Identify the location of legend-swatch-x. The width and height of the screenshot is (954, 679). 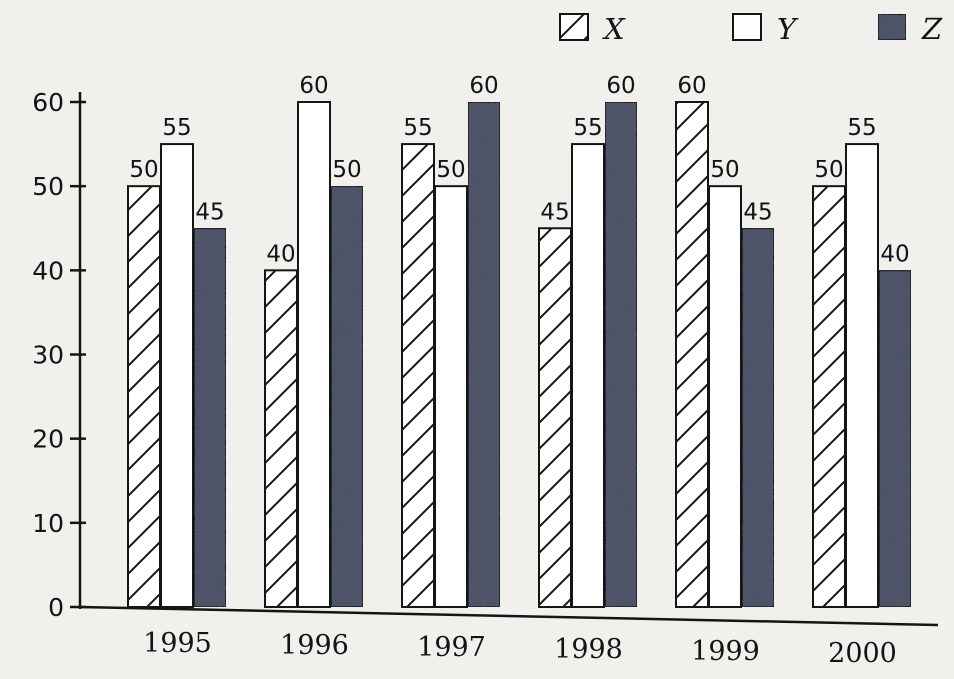
(574, 27).